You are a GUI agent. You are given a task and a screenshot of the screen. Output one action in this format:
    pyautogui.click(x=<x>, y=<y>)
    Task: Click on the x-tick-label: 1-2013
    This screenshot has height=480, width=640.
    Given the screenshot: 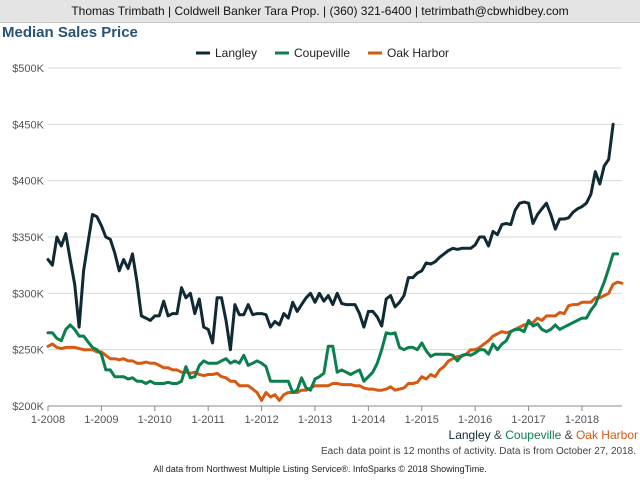 What is the action you would take?
    pyautogui.click(x=315, y=420)
    